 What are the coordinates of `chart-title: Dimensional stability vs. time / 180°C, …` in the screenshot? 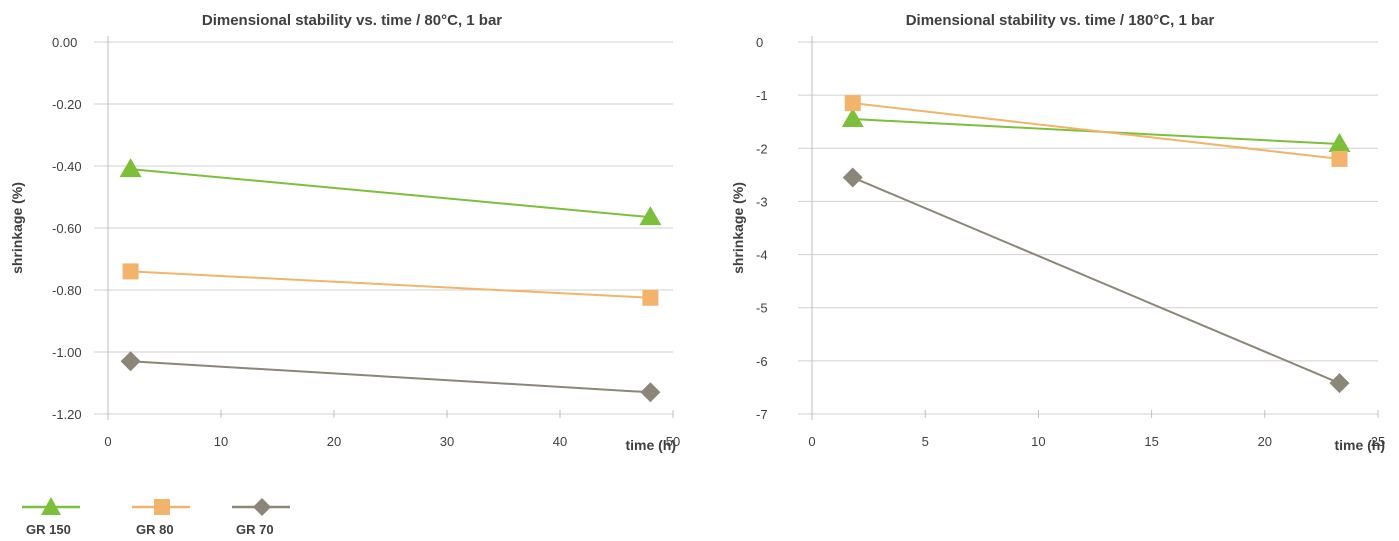 It's located at (1060, 20).